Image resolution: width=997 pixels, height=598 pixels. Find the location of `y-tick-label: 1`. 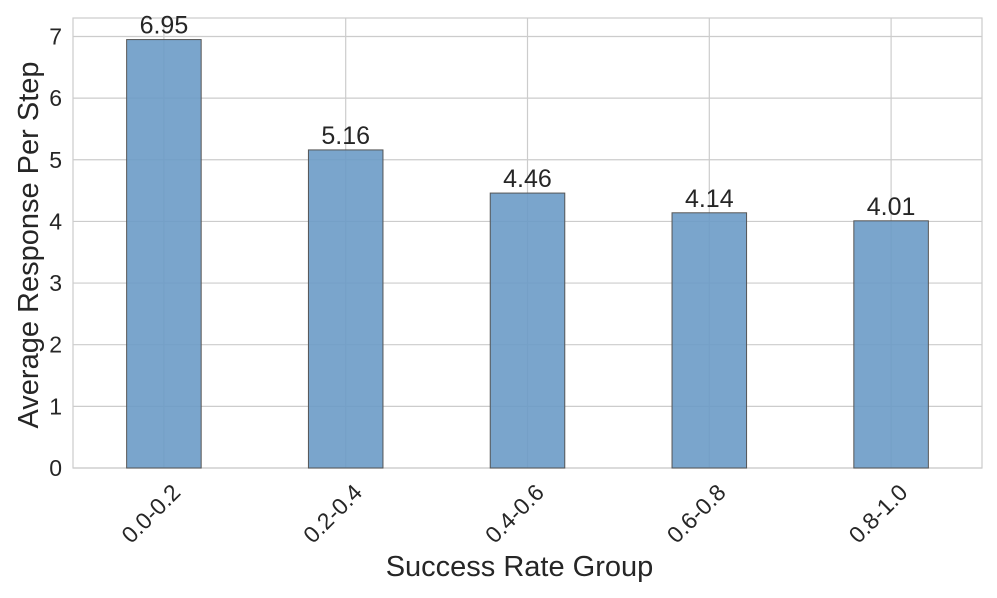

y-tick-label: 1 is located at coordinates (55, 406).